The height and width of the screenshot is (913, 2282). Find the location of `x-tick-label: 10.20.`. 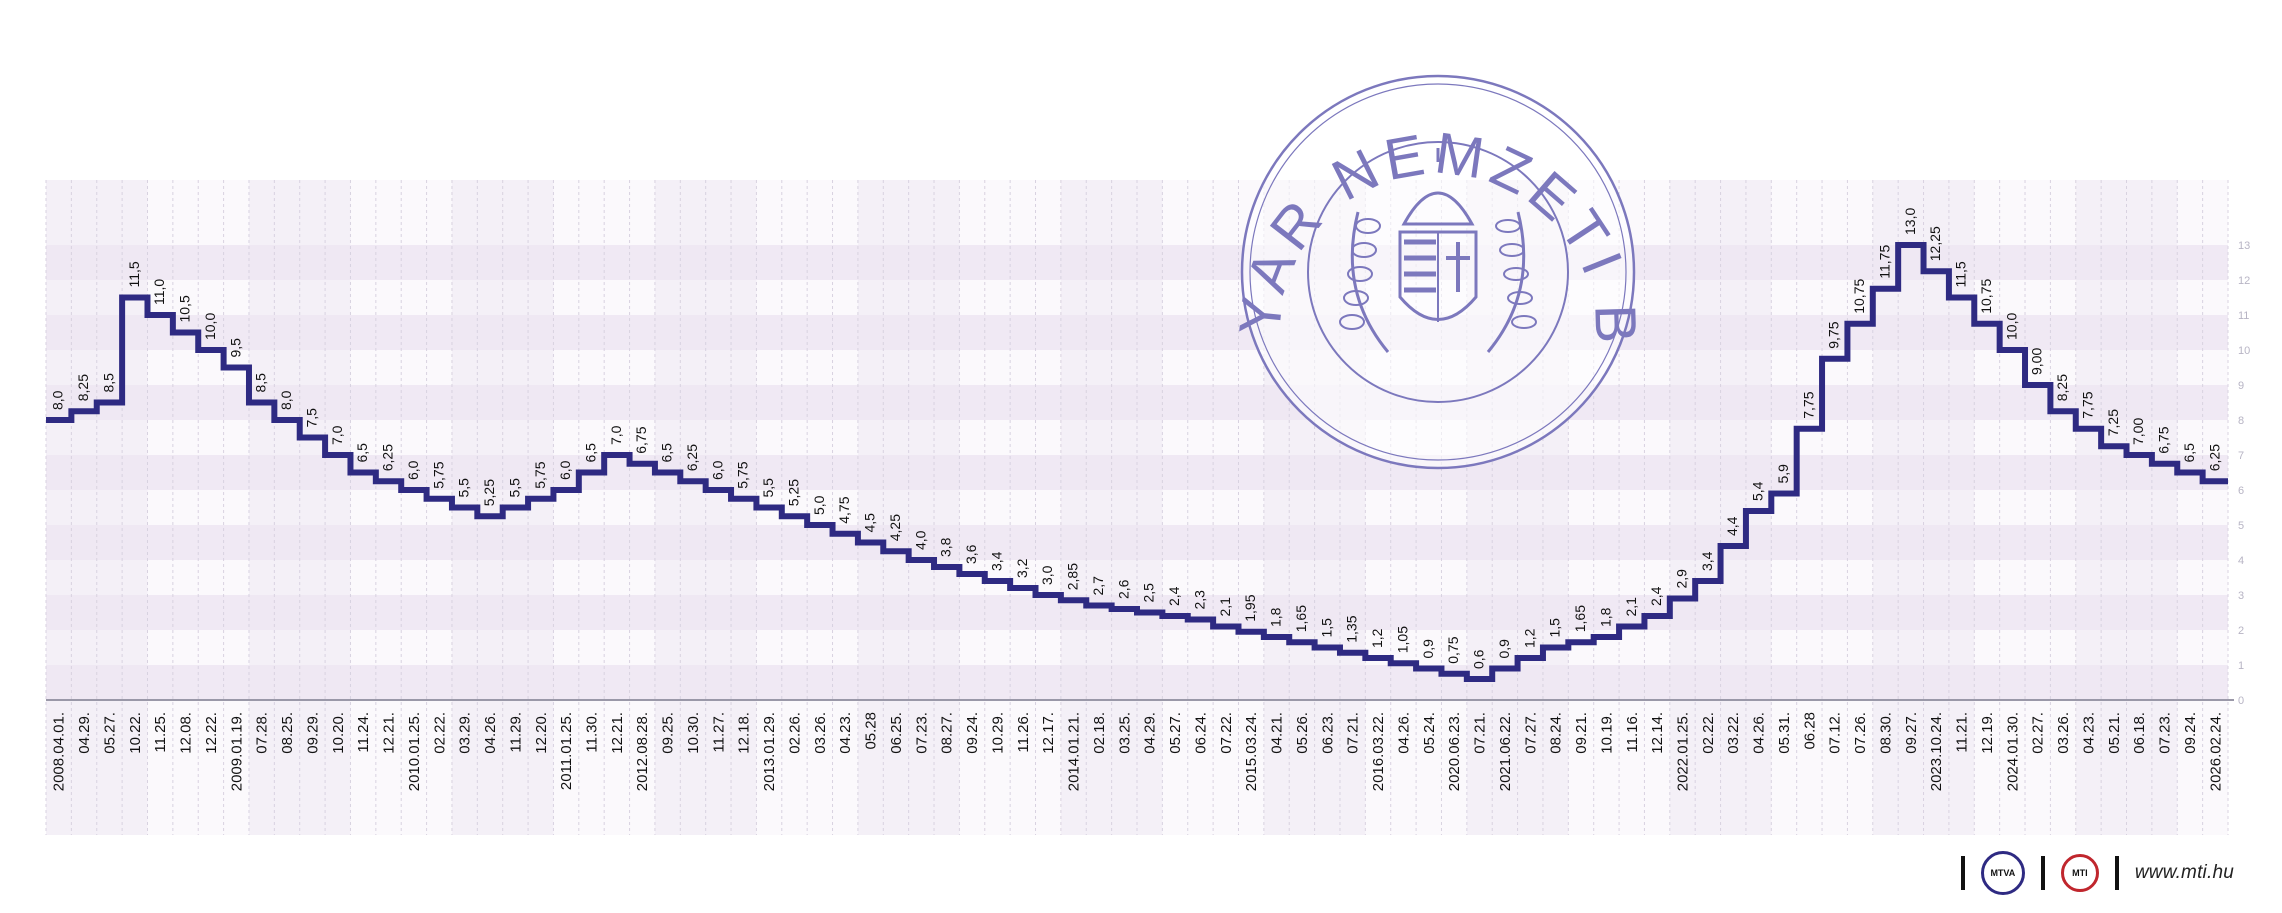

x-tick-label: 10.20. is located at coordinates (338, 733).